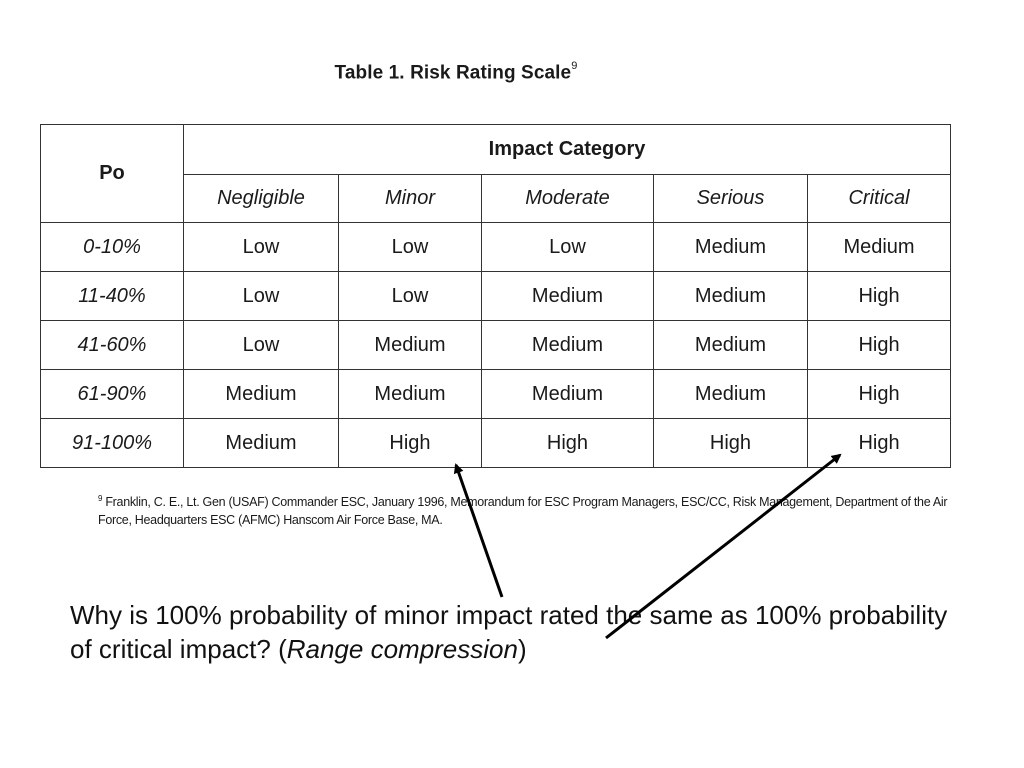  I want to click on probability-cell: 61-90%, so click(112, 394).